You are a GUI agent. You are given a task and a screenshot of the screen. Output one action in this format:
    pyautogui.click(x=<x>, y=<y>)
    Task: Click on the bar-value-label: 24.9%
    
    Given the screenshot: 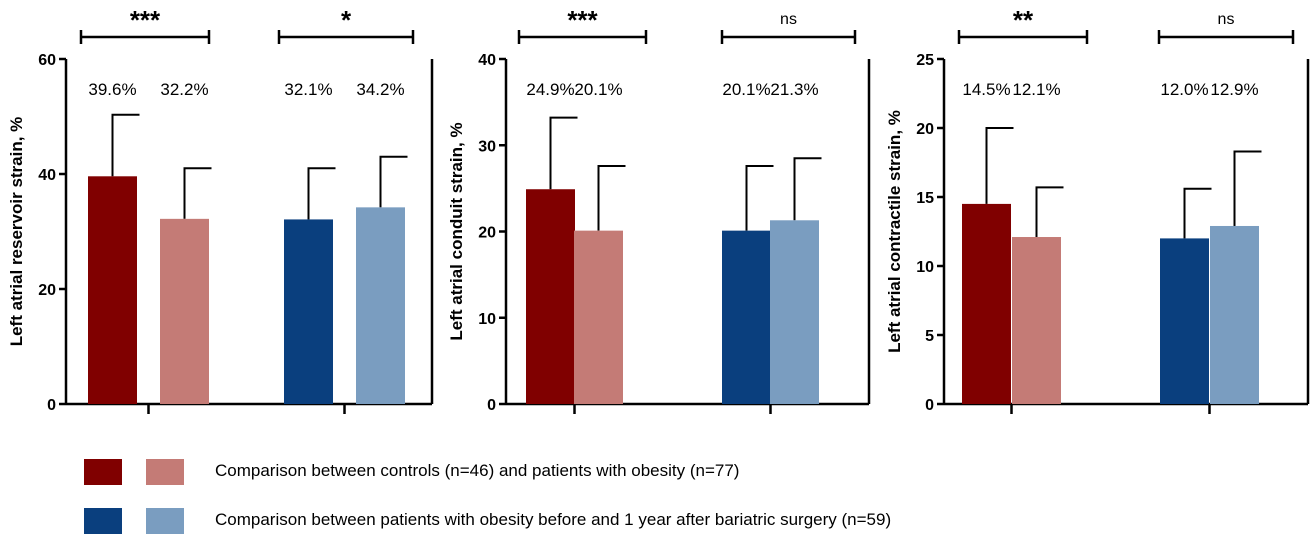 What is the action you would take?
    pyautogui.click(x=550, y=89)
    